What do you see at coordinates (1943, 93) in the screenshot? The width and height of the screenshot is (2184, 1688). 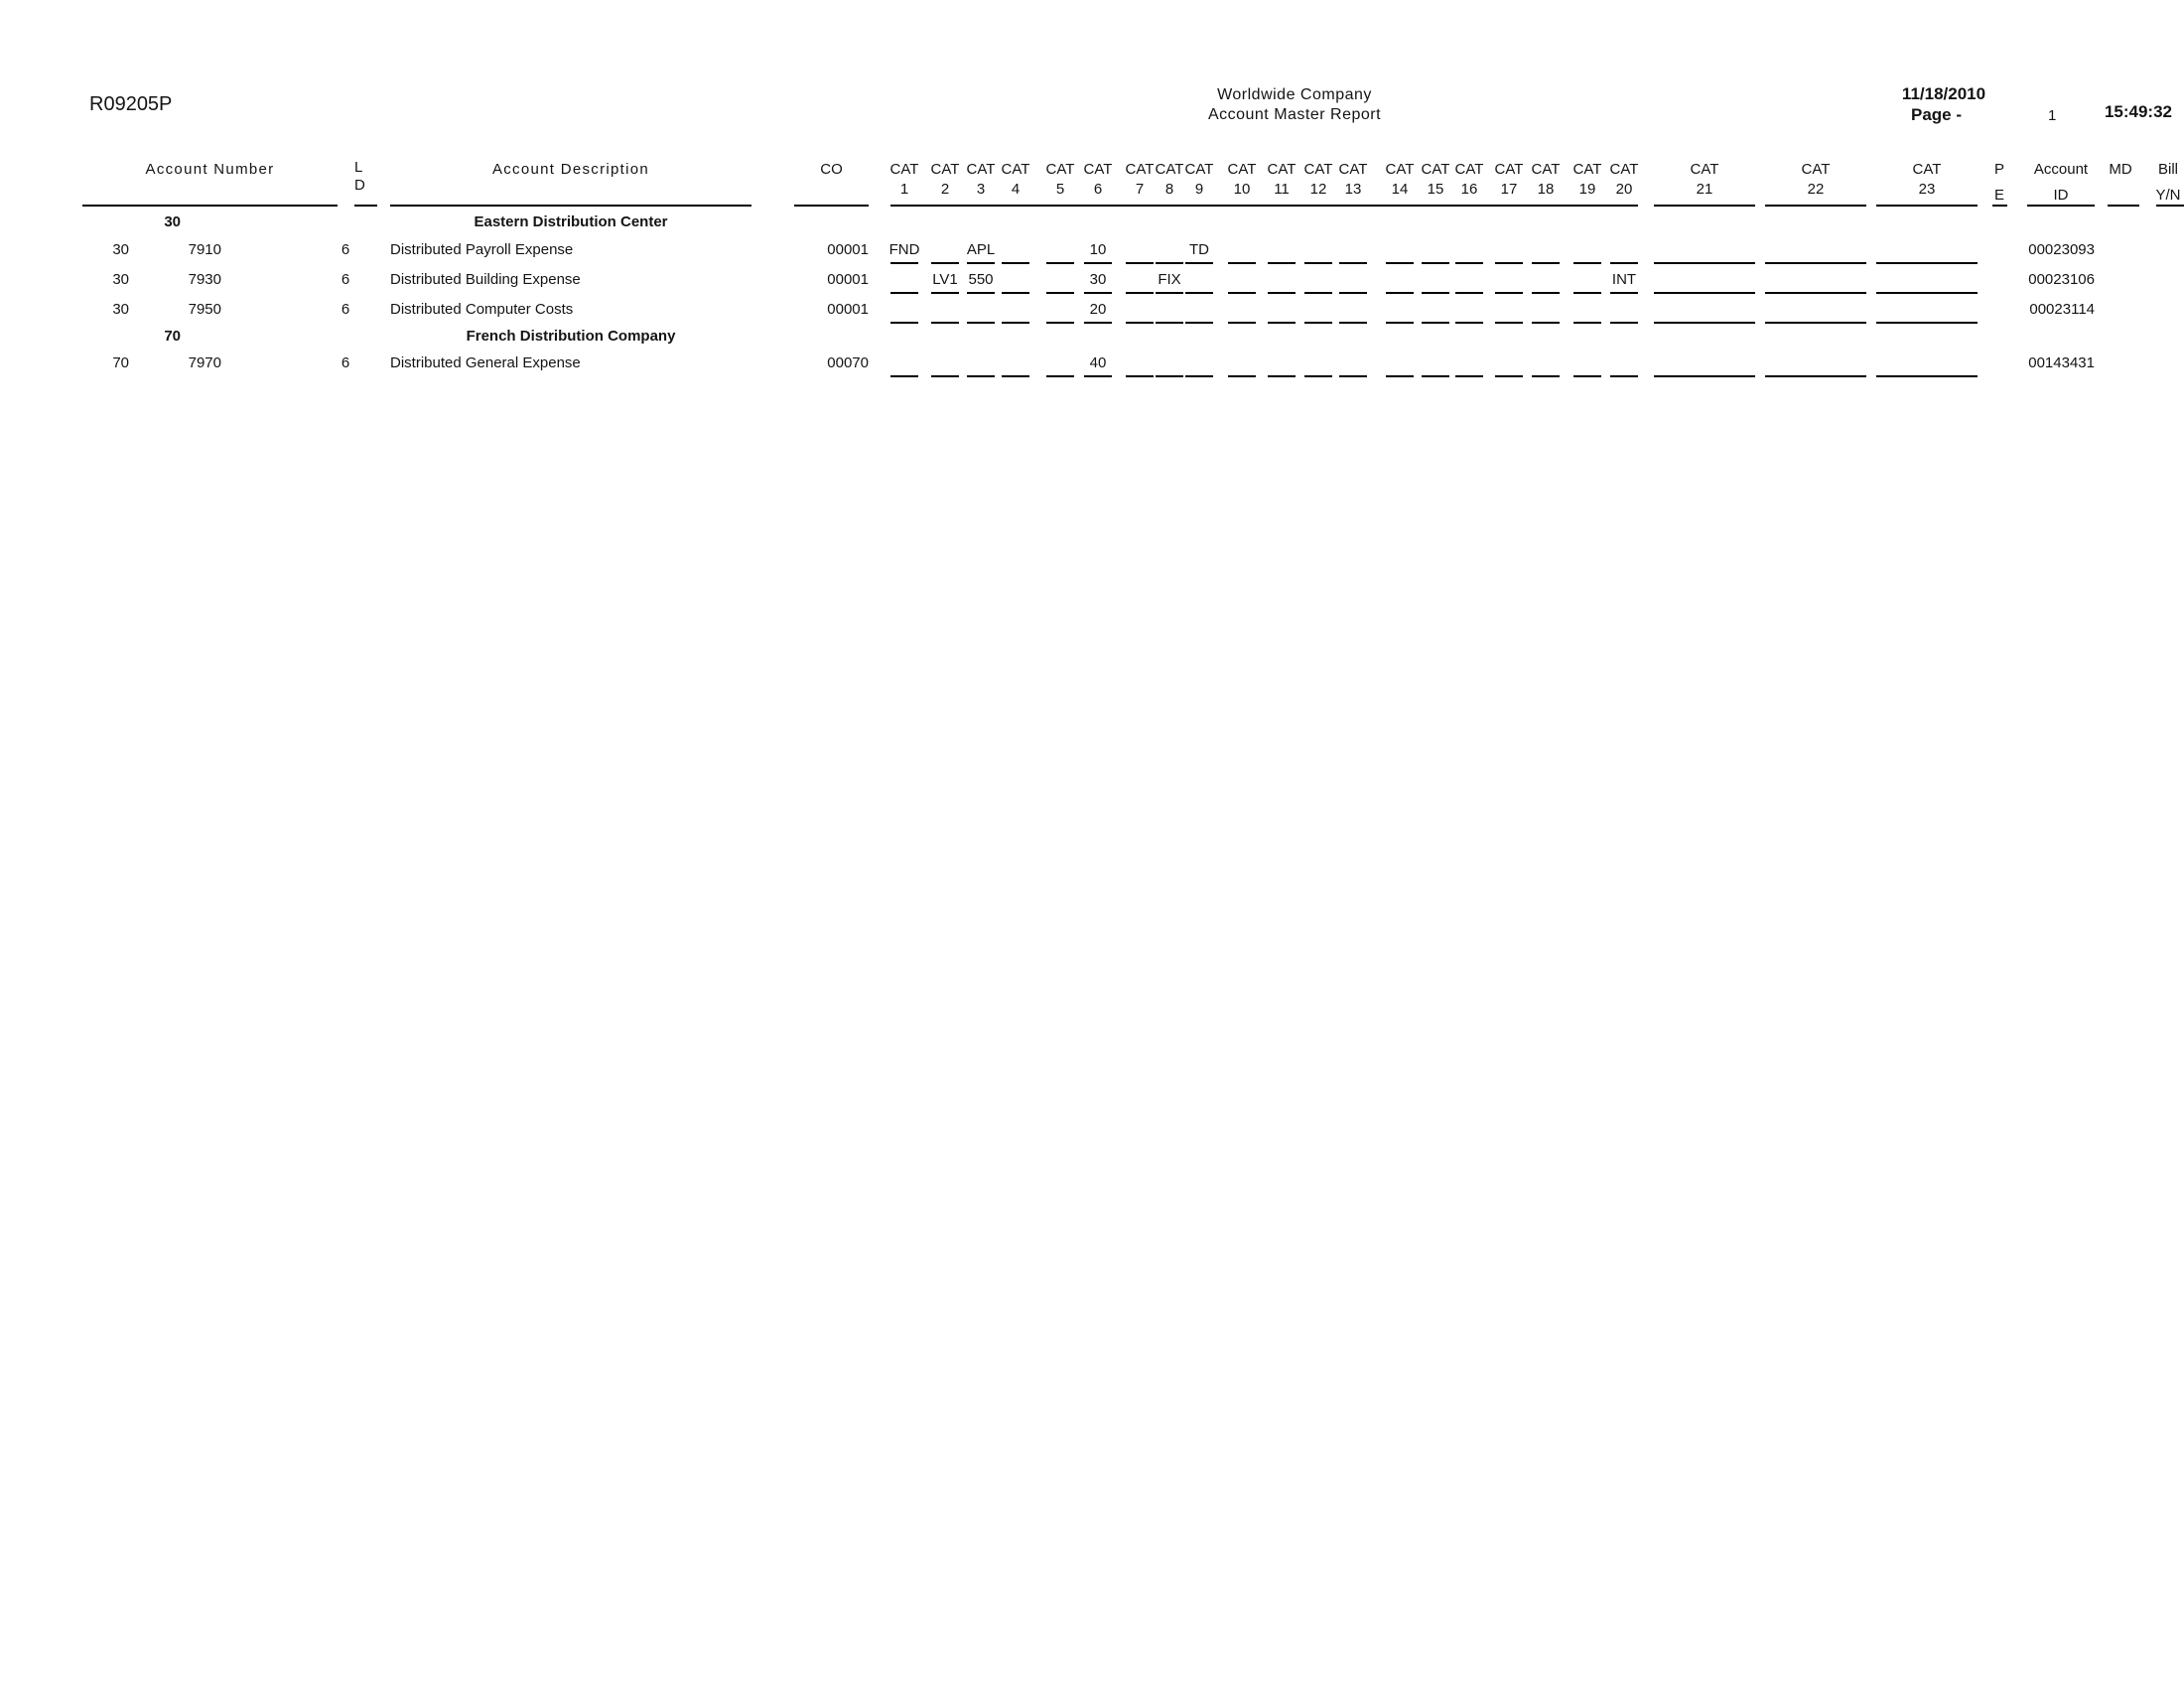 I see `report-date: 11/18/2010` at bounding box center [1943, 93].